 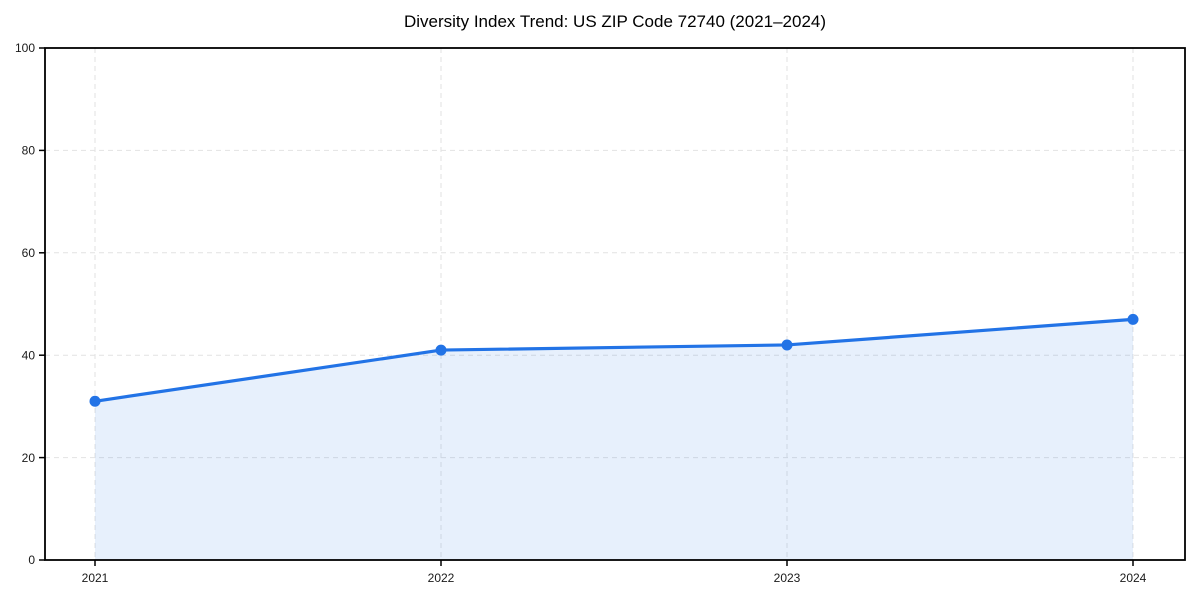 What do you see at coordinates (29, 151) in the screenshot?
I see `y-tick-label: 80` at bounding box center [29, 151].